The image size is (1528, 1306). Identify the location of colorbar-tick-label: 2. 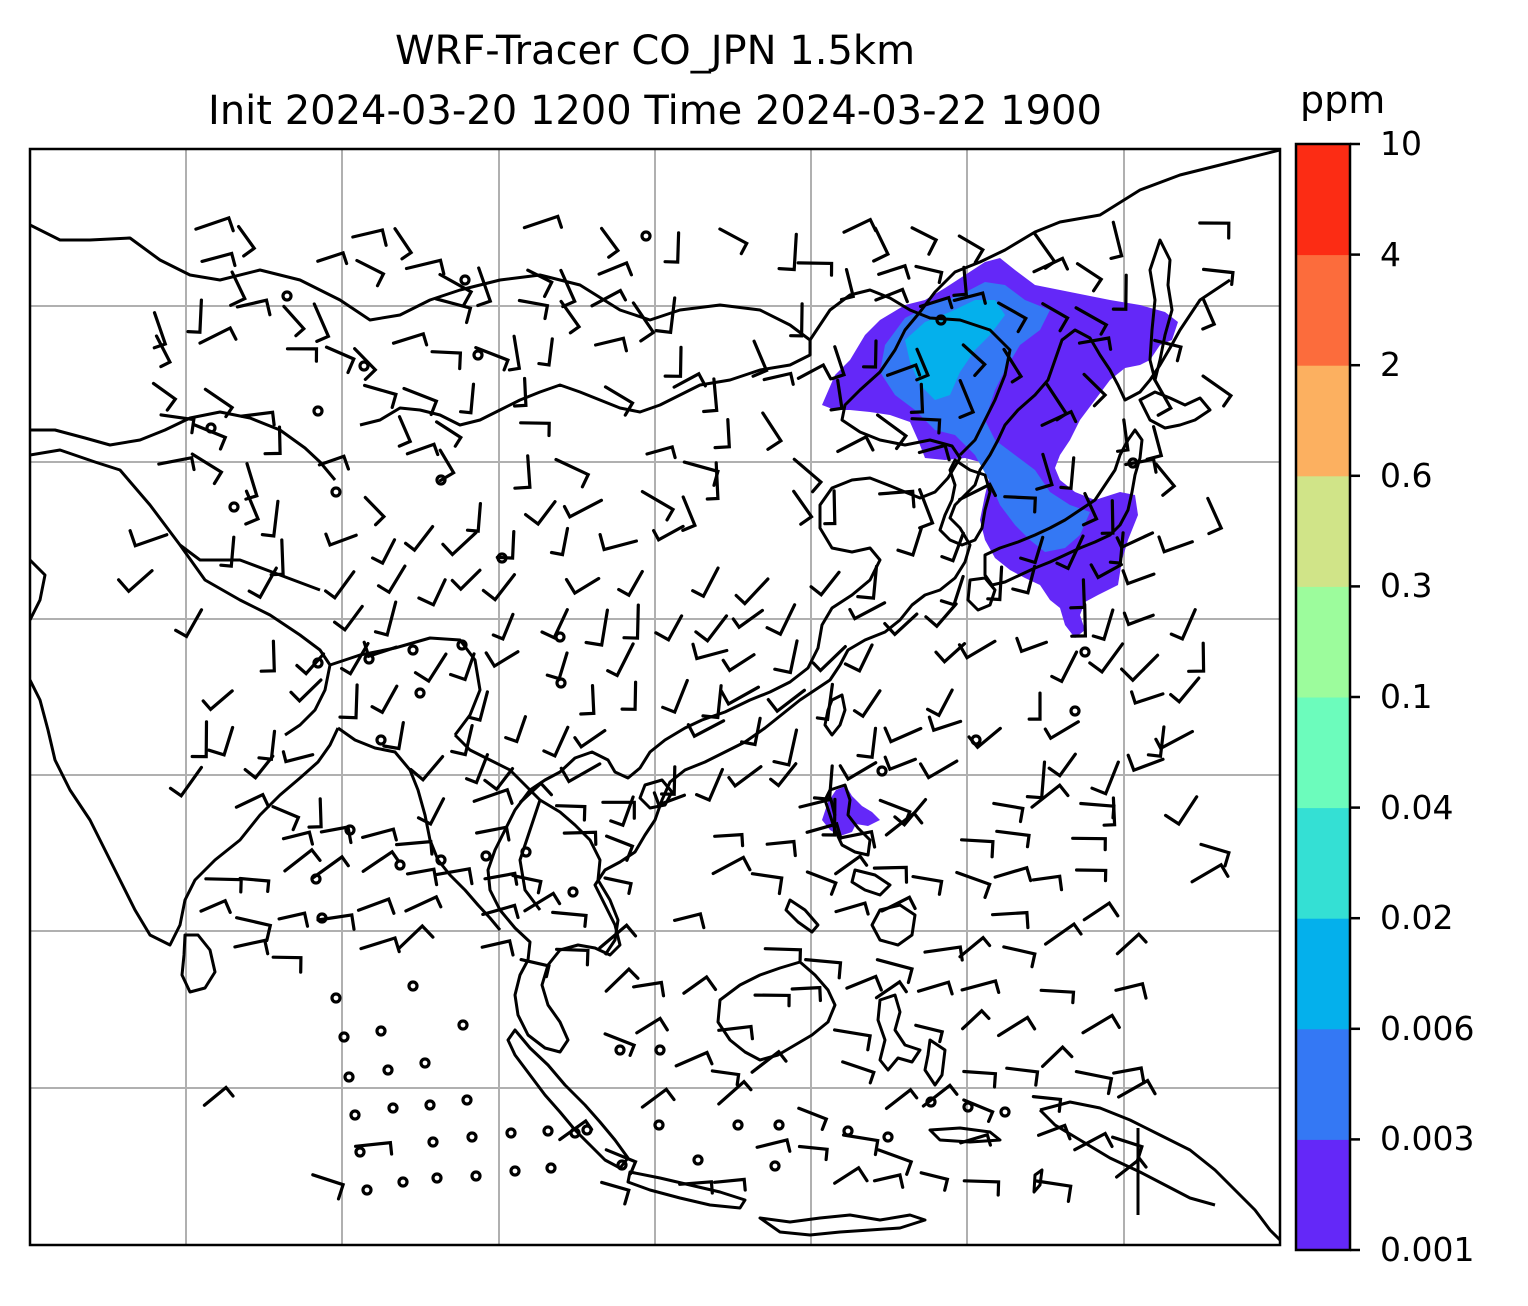
(1390, 365).